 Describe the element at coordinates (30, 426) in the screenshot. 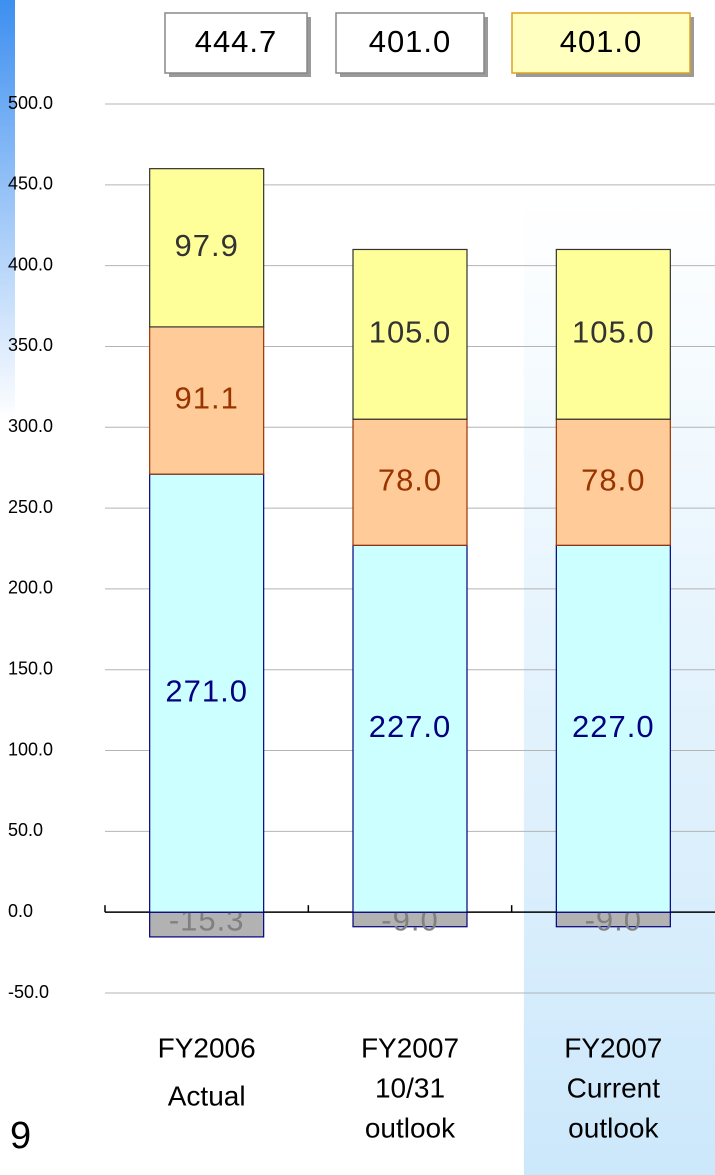

I see `y-tick-label: 300.0` at that location.